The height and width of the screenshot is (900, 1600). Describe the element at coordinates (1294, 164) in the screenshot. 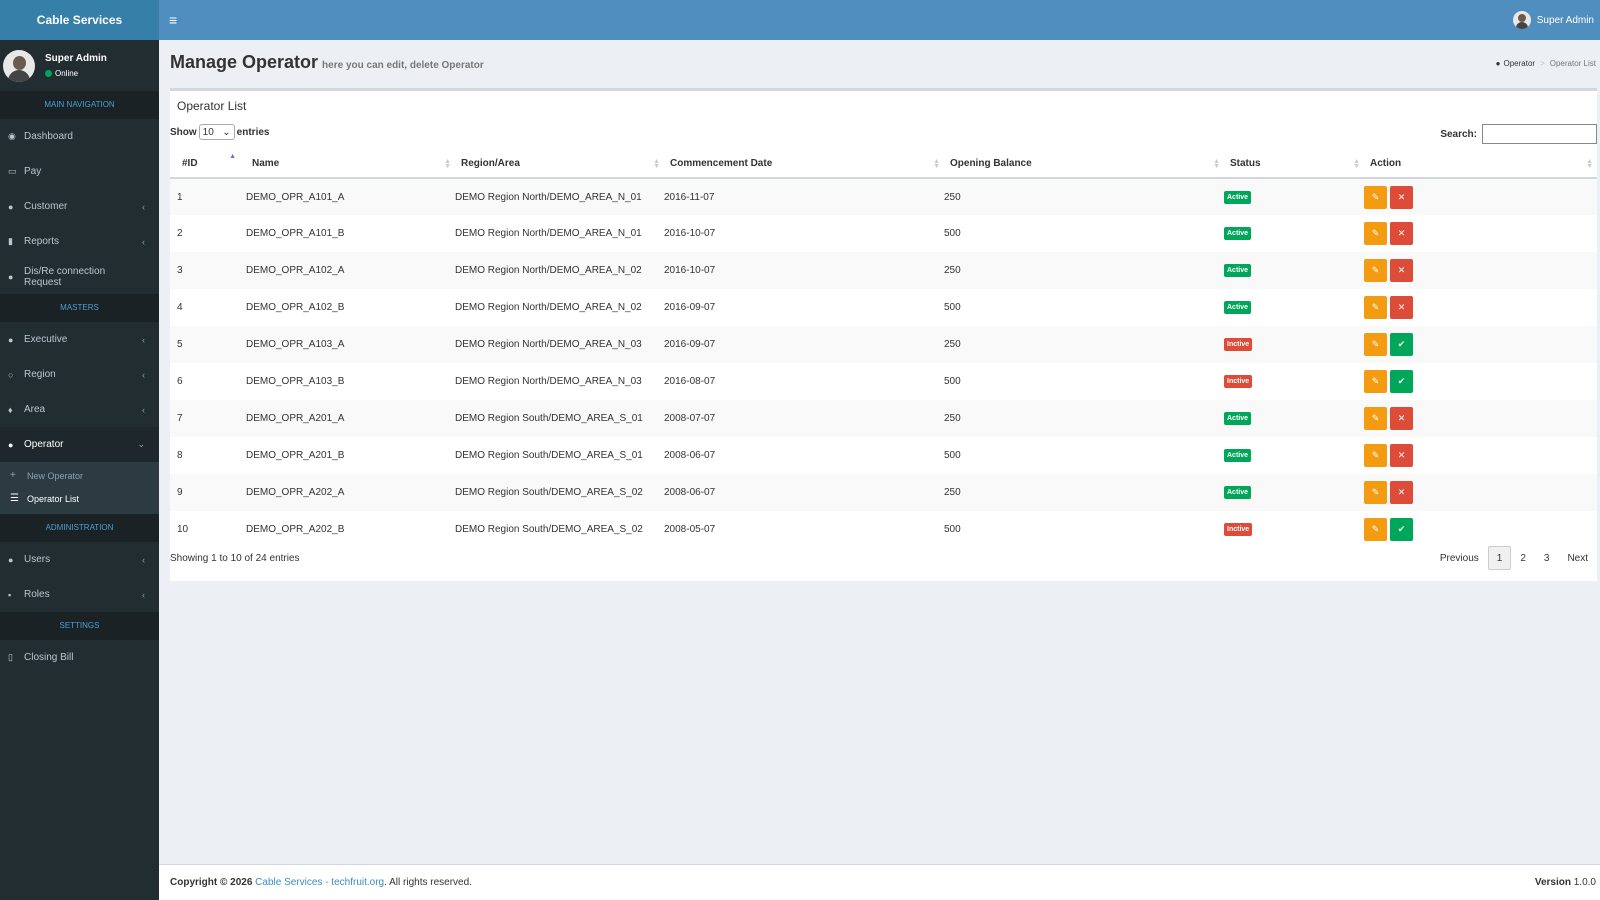

I see `column-header-status: Status ▲ ▼` at that location.